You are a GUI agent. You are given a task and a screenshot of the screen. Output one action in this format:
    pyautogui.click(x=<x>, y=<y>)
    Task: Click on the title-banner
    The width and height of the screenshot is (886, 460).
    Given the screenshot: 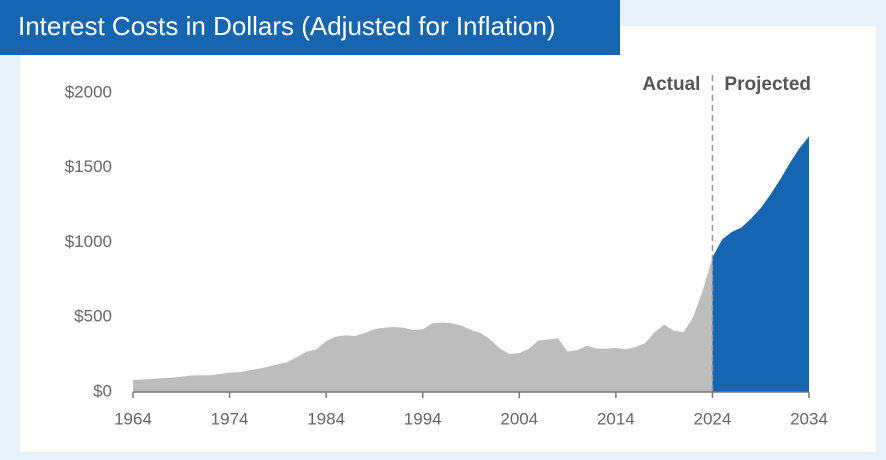 What is the action you would take?
    pyautogui.click(x=310, y=27)
    